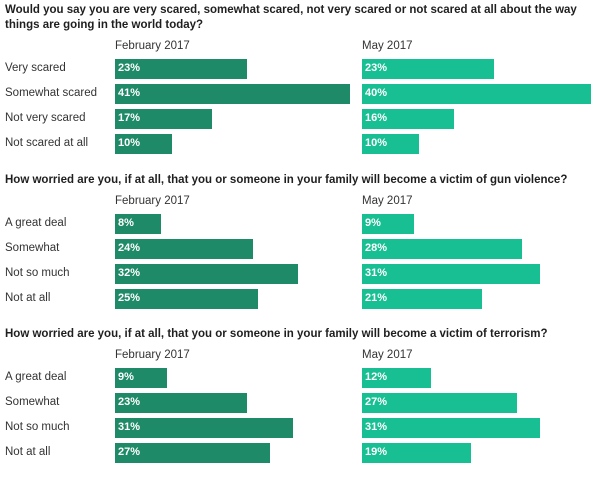 The height and width of the screenshot is (477, 610). Describe the element at coordinates (305, 378) in the screenshot. I see `bar-row: A great deal 9% 12%` at that location.